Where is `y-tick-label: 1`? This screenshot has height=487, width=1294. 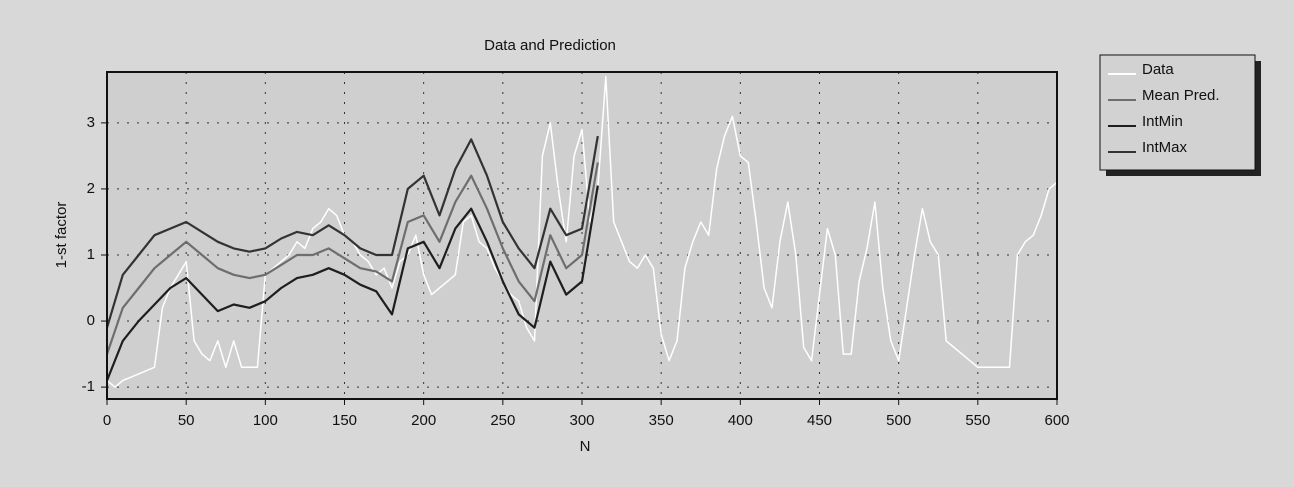 y-tick-label: 1 is located at coordinates (91, 254).